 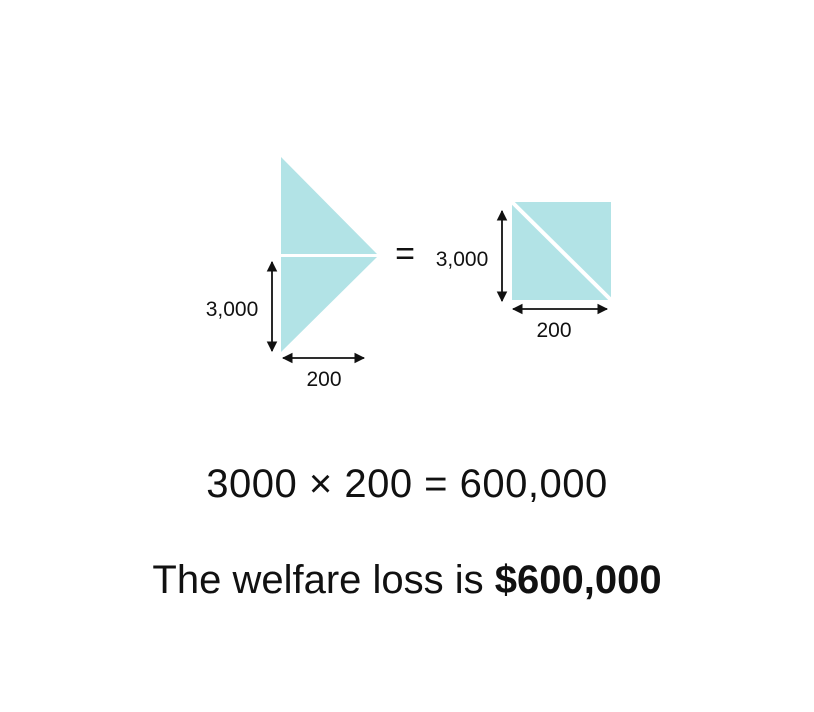 I want to click on welfare-loss-statement: The welfare loss is $600,000, so click(x=407, y=580).